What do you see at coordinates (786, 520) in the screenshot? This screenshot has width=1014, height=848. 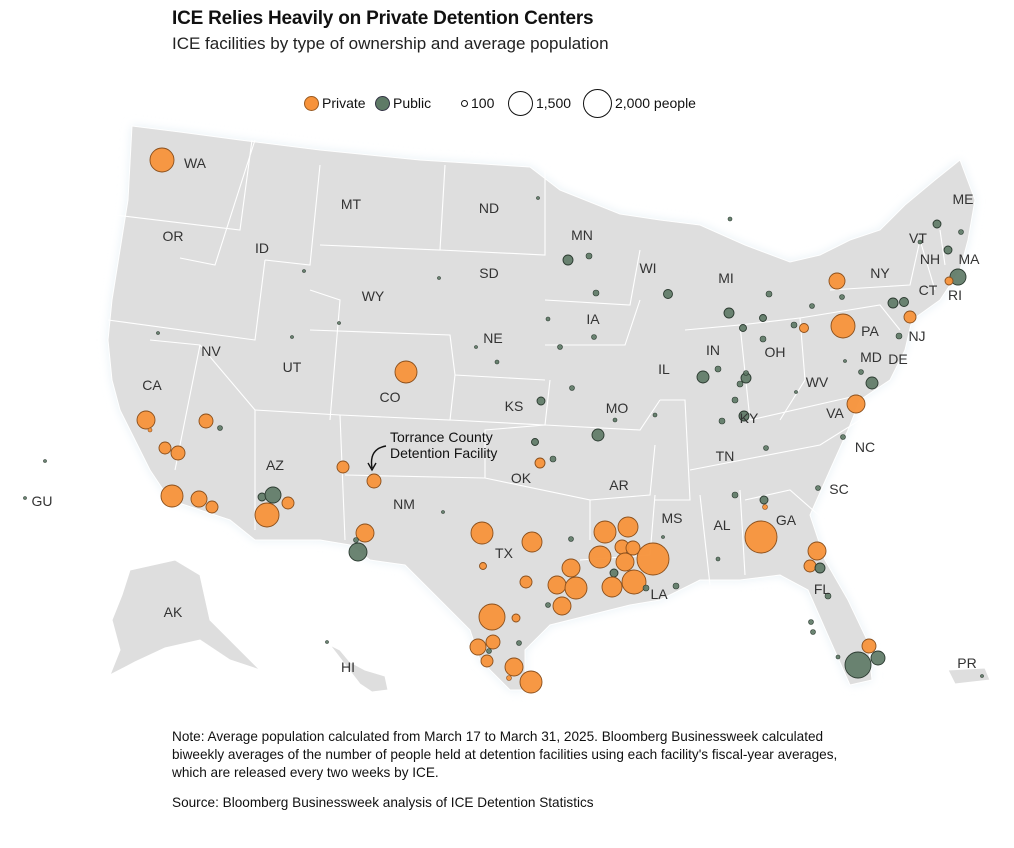 I see `state-label-ga: GA` at bounding box center [786, 520].